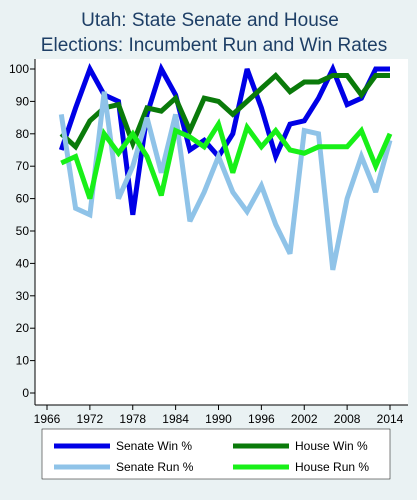  I want to click on y-axis: 0 10 20 30 40 50 60 70 80 90 100, so click(22, 232).